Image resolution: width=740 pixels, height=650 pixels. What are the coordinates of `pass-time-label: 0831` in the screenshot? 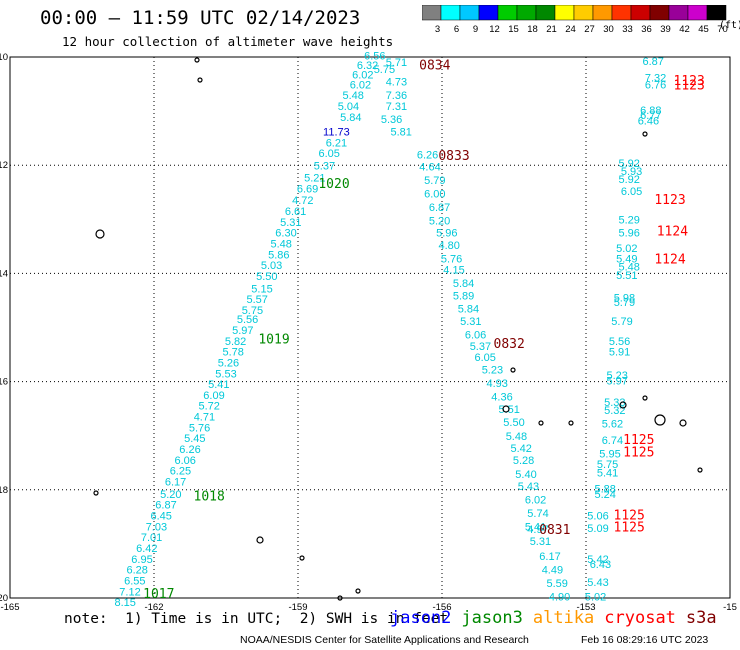 It's located at (554, 530).